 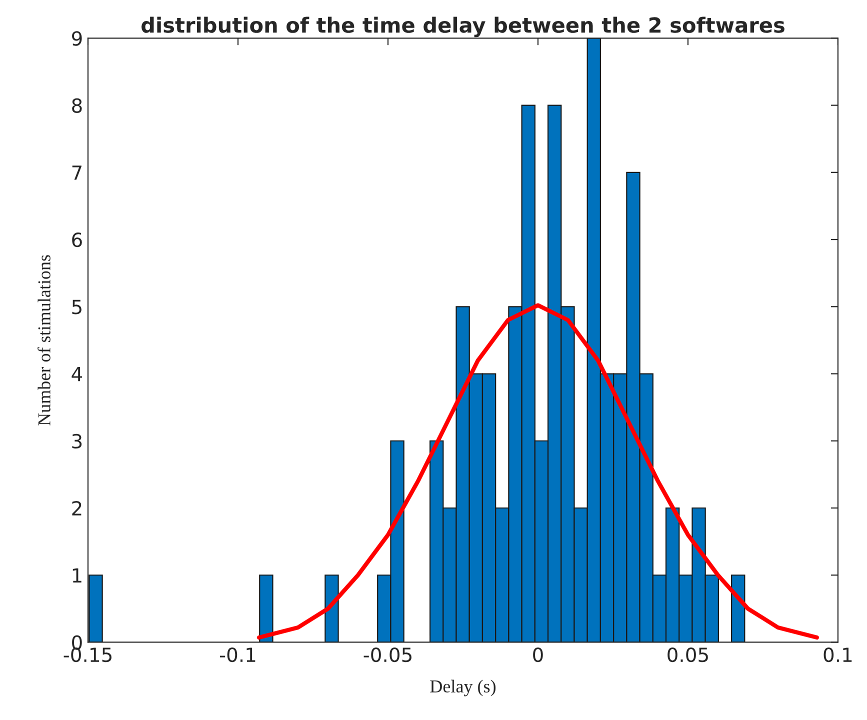 What do you see at coordinates (77, 173) in the screenshot?
I see `y-tick-label: 7` at bounding box center [77, 173].